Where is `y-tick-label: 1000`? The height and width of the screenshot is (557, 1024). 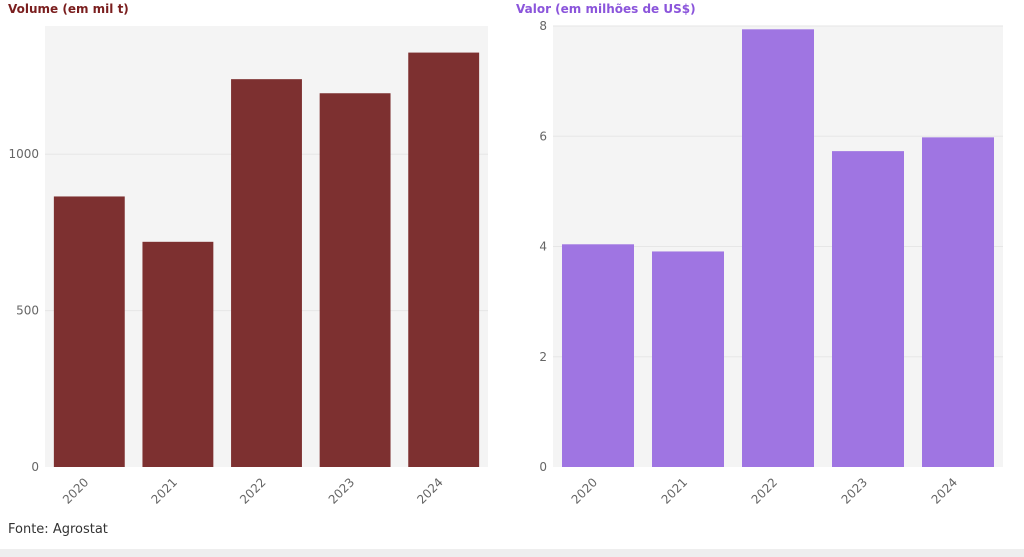 y-tick-label: 1000 is located at coordinates (23, 154).